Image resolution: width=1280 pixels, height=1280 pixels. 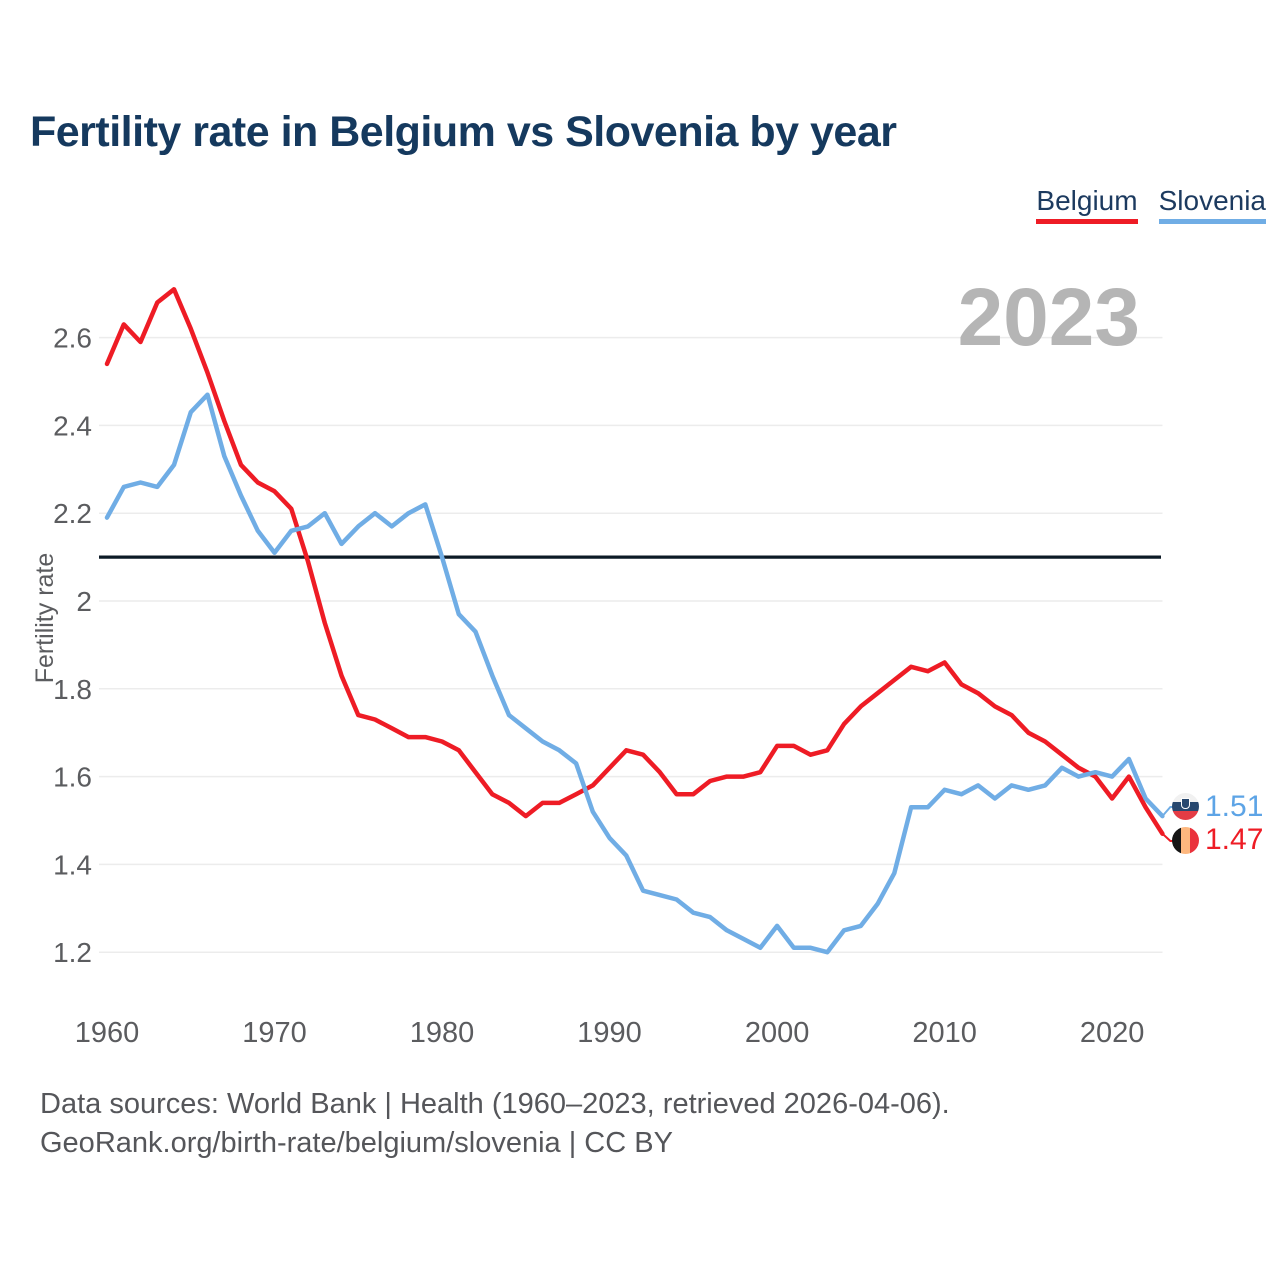 What do you see at coordinates (777, 1033) in the screenshot?
I see `x-tick-label: 2000` at bounding box center [777, 1033].